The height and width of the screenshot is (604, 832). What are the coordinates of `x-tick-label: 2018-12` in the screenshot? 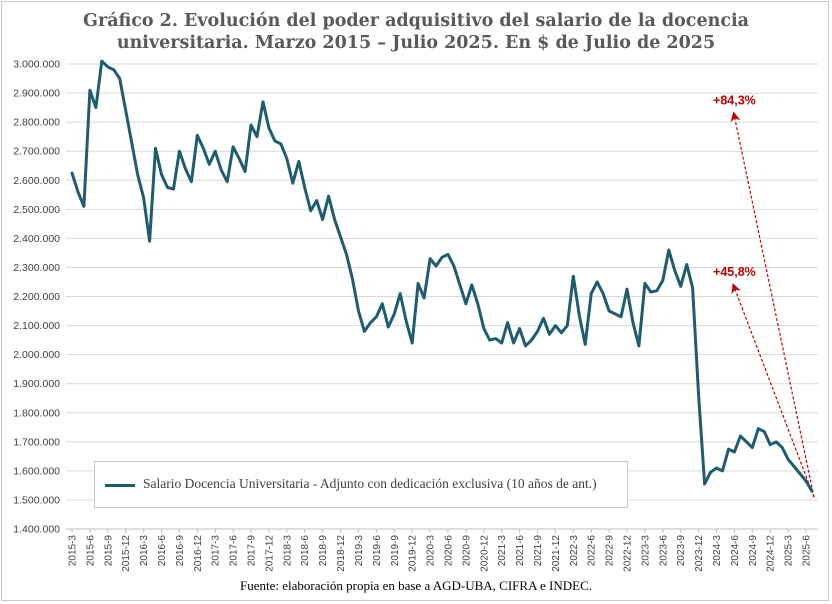 It's located at (341, 553).